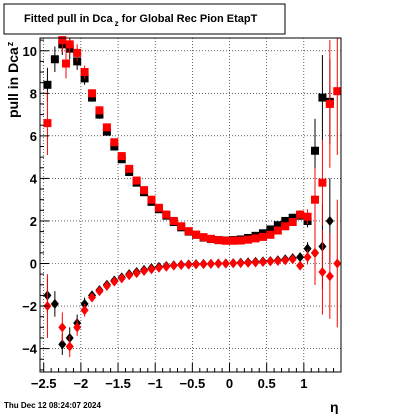 The height and width of the screenshot is (414, 400). I want to click on chart-title-main: Fitted pull in Dca, so click(68, 19).